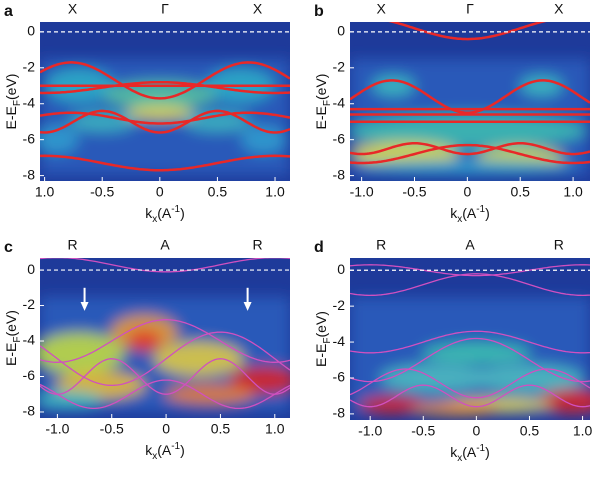  What do you see at coordinates (8, 11) in the screenshot?
I see `panel-label: a` at bounding box center [8, 11].